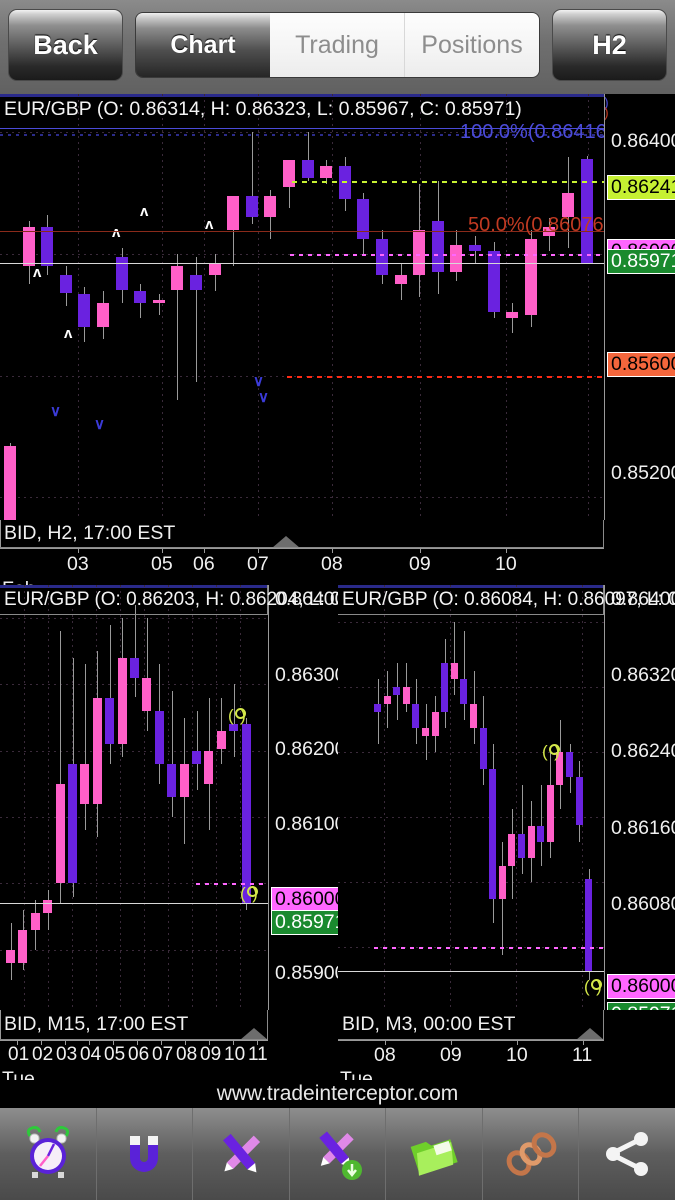 The width and height of the screenshot is (675, 1200). What do you see at coordinates (134, 1040) in the screenshot?
I see `time-axis-line` at bounding box center [134, 1040].